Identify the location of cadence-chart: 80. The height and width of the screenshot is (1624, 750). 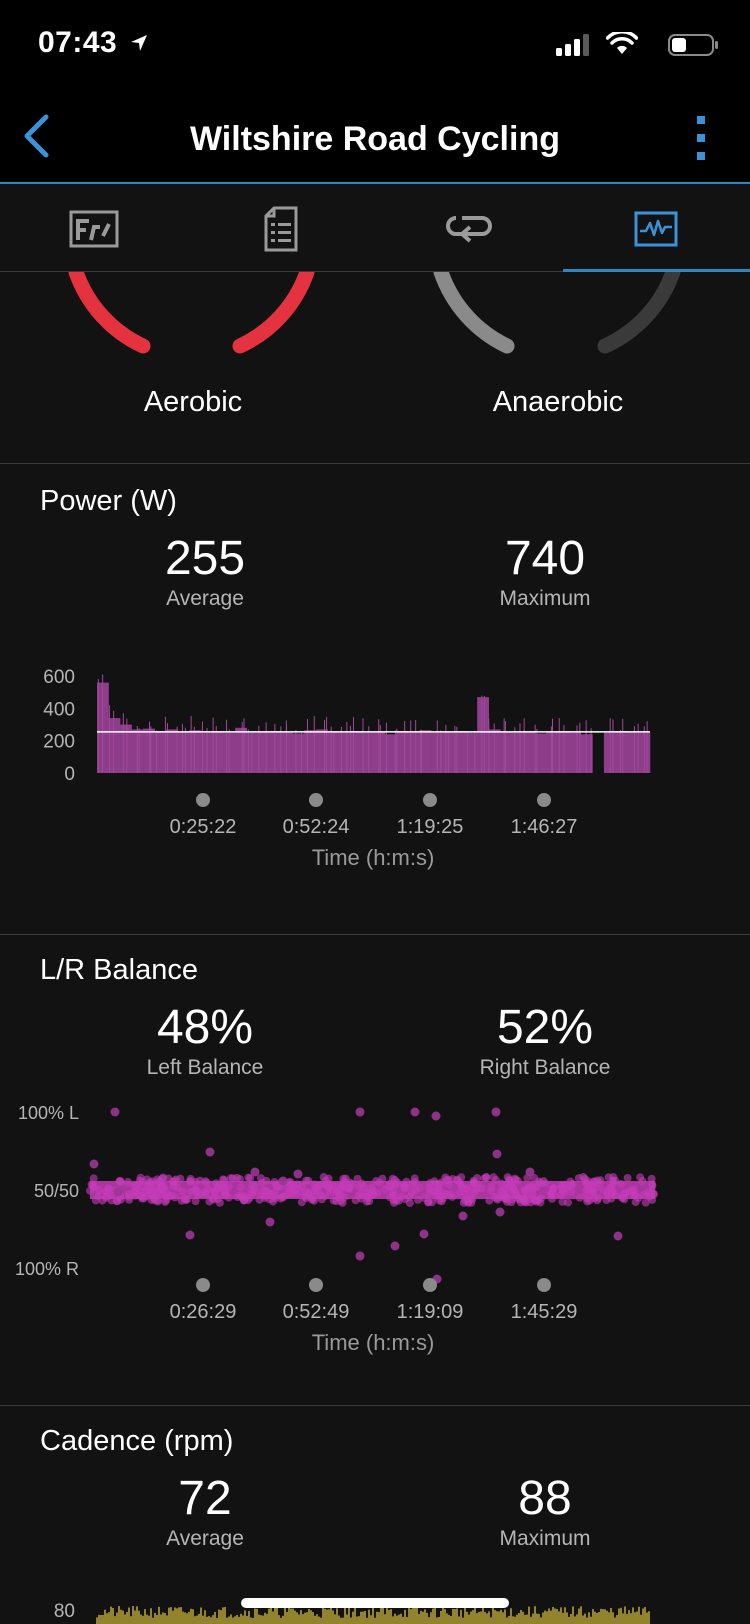
(375, 1608).